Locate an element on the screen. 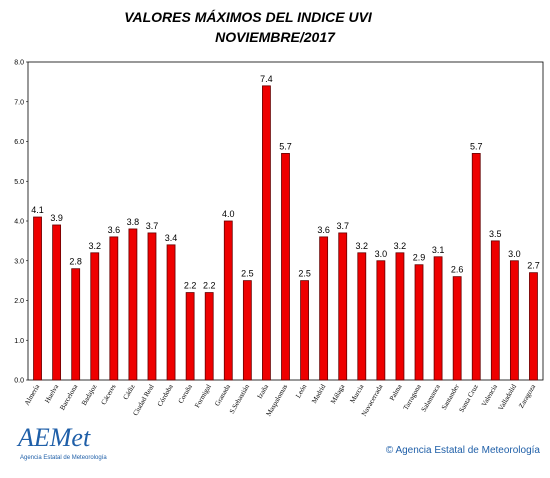  value-label: 3.1 is located at coordinates (438, 250).